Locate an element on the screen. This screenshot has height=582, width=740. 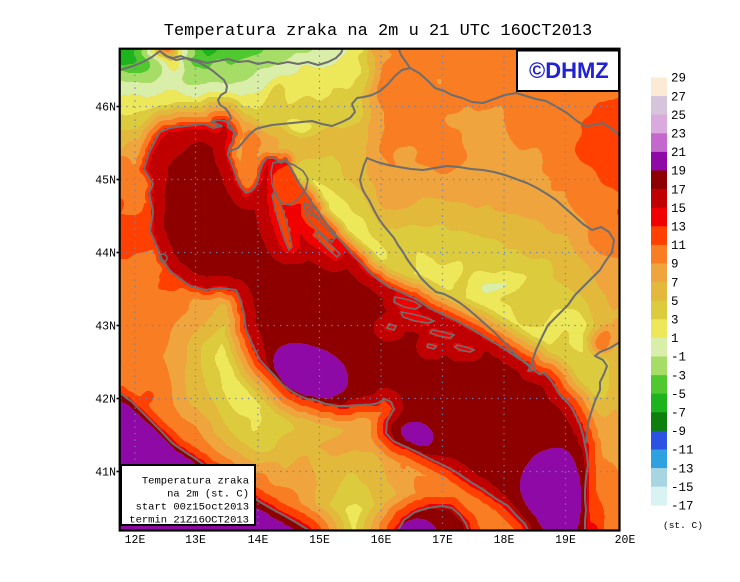
svg-text: 17E is located at coordinates (442, 540).